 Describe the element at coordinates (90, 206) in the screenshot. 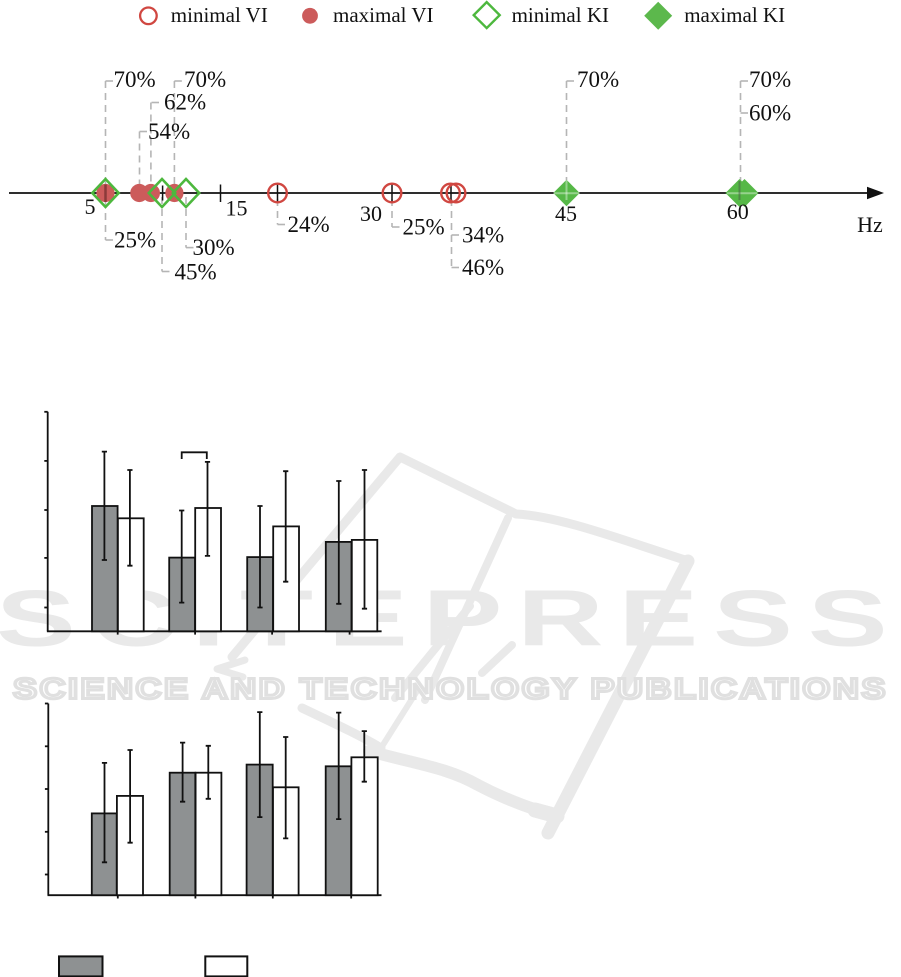

I see `svg-text: 5` at that location.